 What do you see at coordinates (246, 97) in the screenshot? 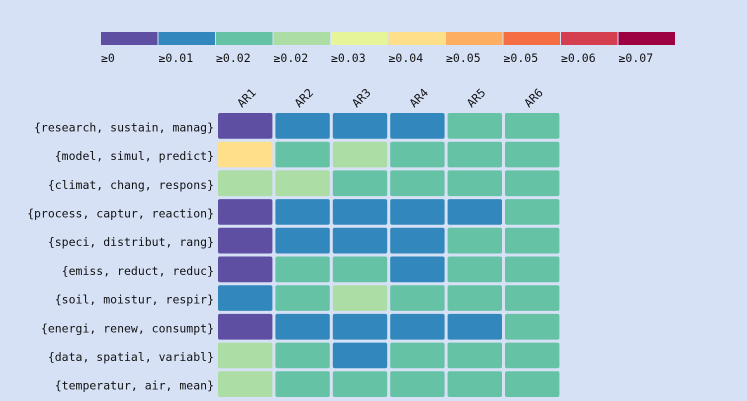
I see `column-label: AR1` at bounding box center [246, 97].